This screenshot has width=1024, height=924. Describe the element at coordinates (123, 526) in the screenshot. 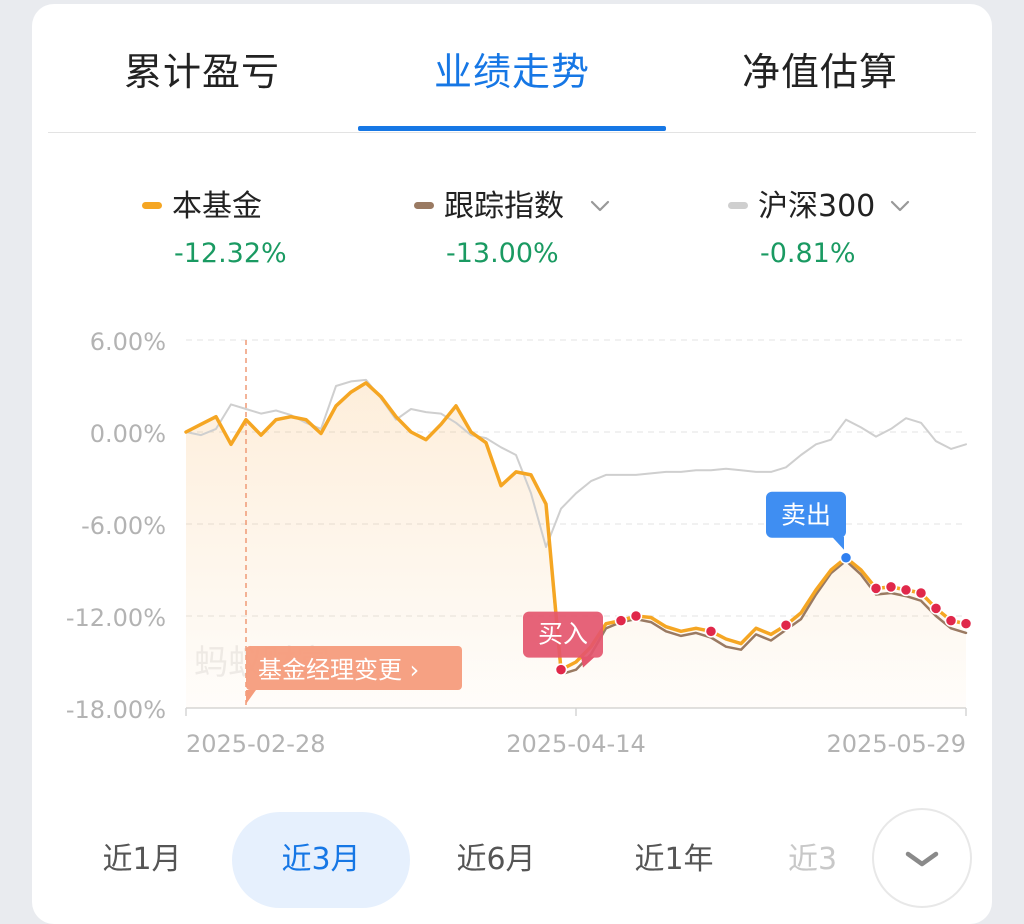

I see `y-tick-label: -6.00%` at that location.